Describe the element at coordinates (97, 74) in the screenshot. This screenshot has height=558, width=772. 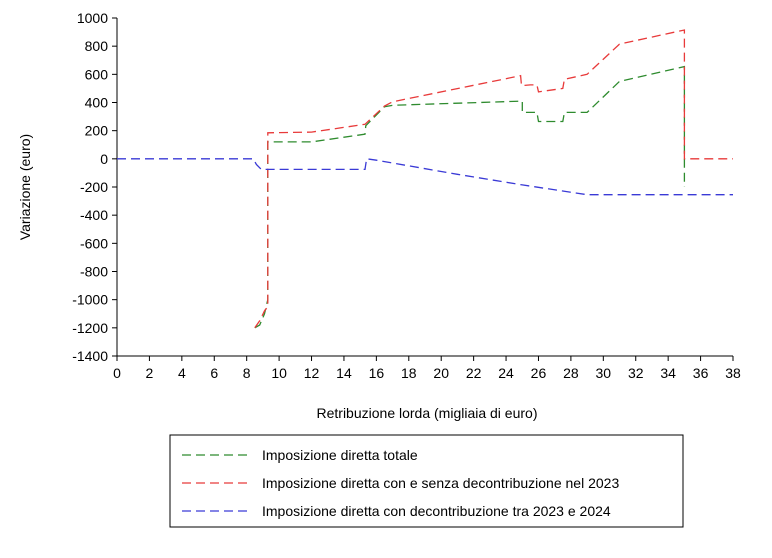
I see `y-tick-label: 600` at that location.